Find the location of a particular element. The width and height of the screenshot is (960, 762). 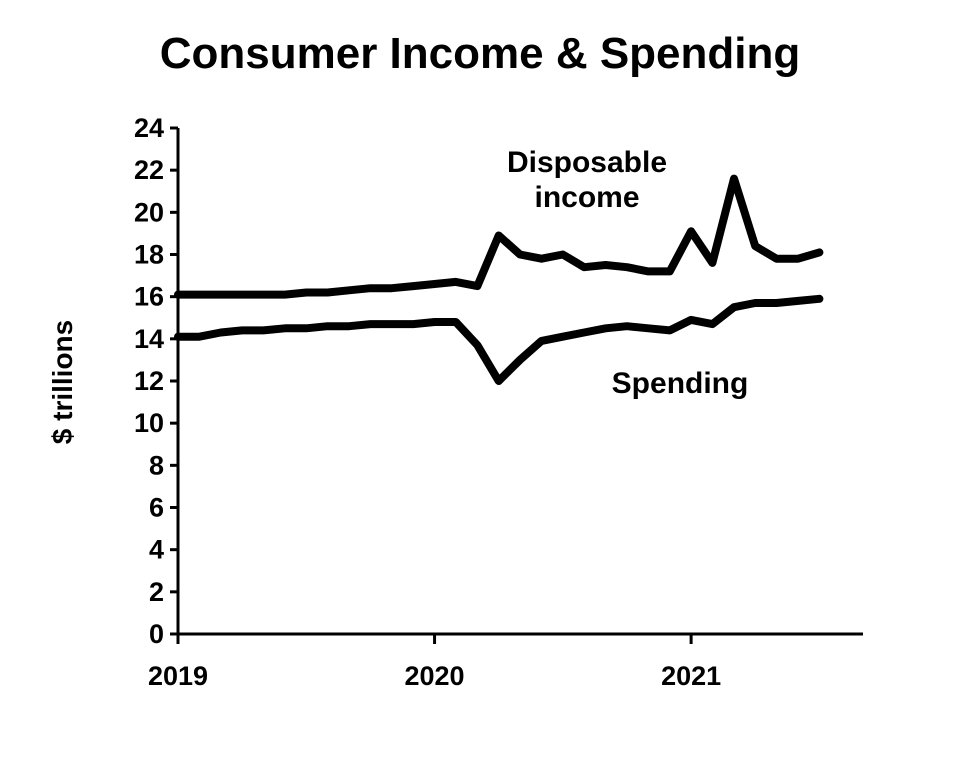

y-tick-label: 18 is located at coordinates (149, 255).